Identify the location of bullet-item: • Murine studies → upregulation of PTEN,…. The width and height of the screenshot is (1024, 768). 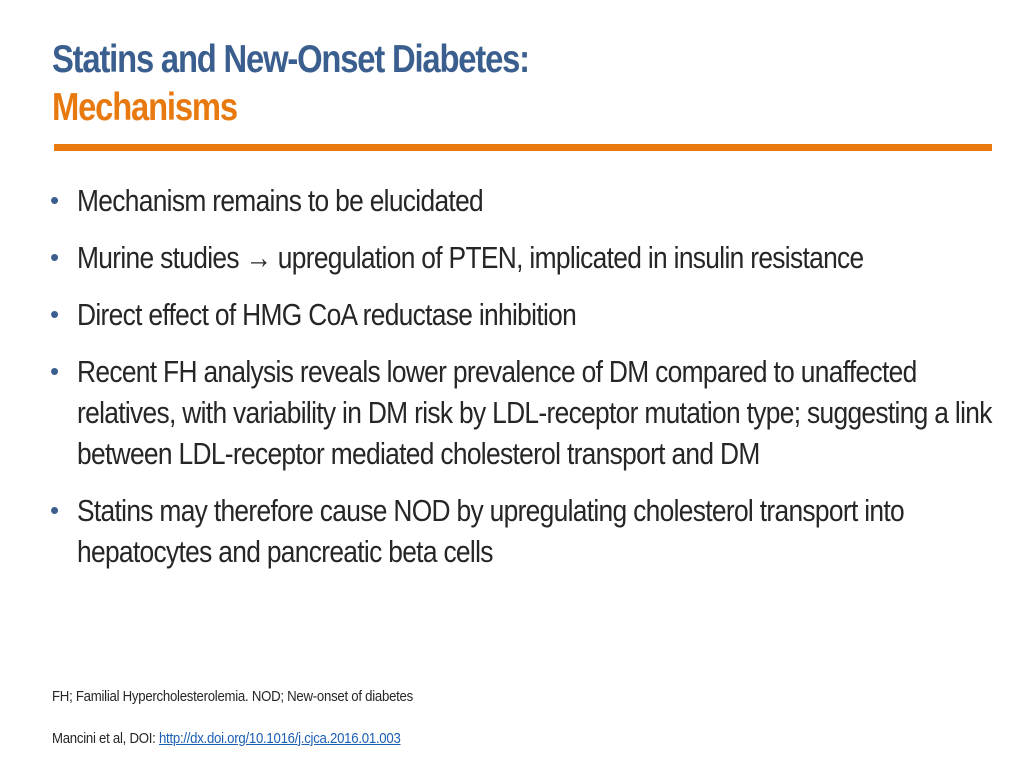
(536, 257).